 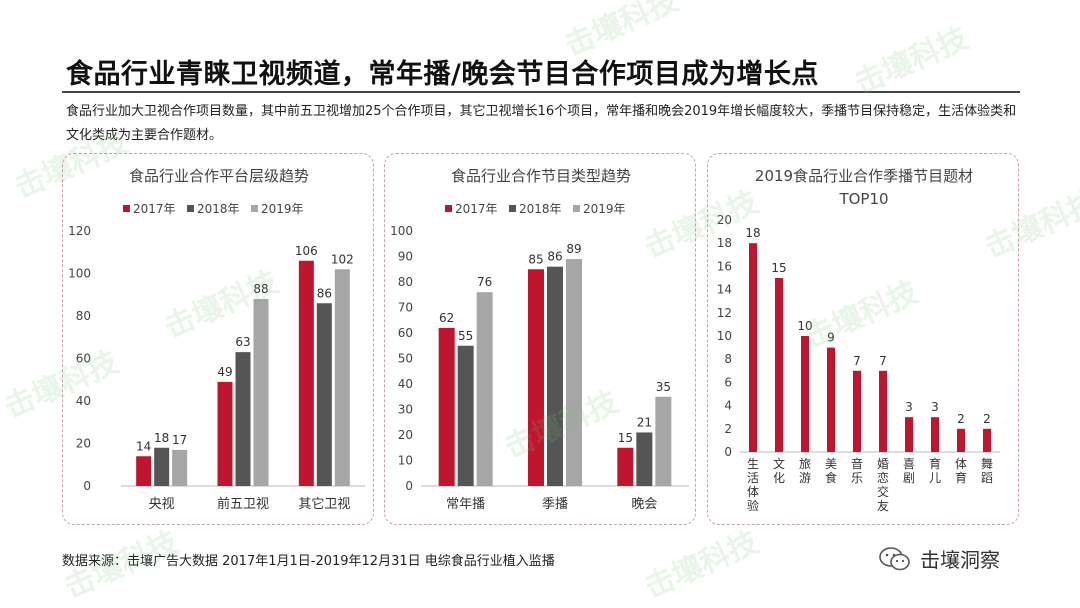 What do you see at coordinates (162, 504) in the screenshot?
I see `x-category-label: 央视` at bounding box center [162, 504].